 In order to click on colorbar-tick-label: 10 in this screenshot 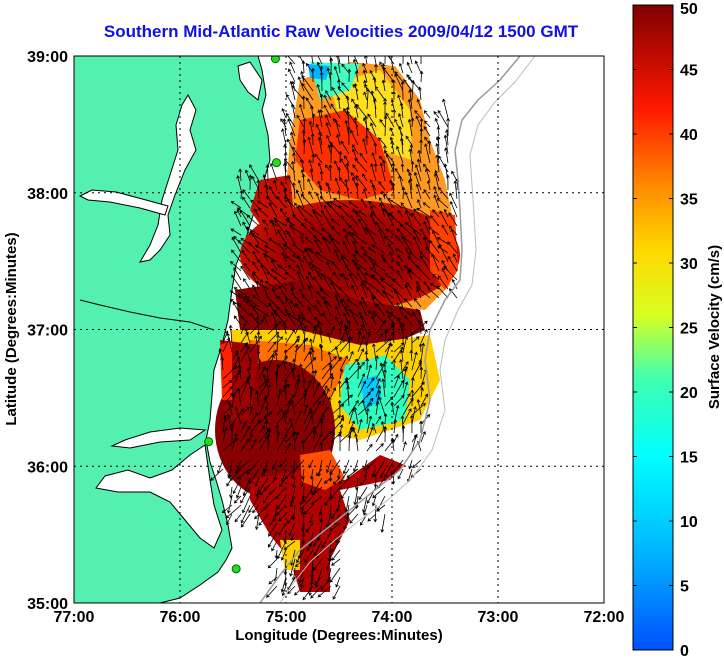, I will do `click(689, 522)`.